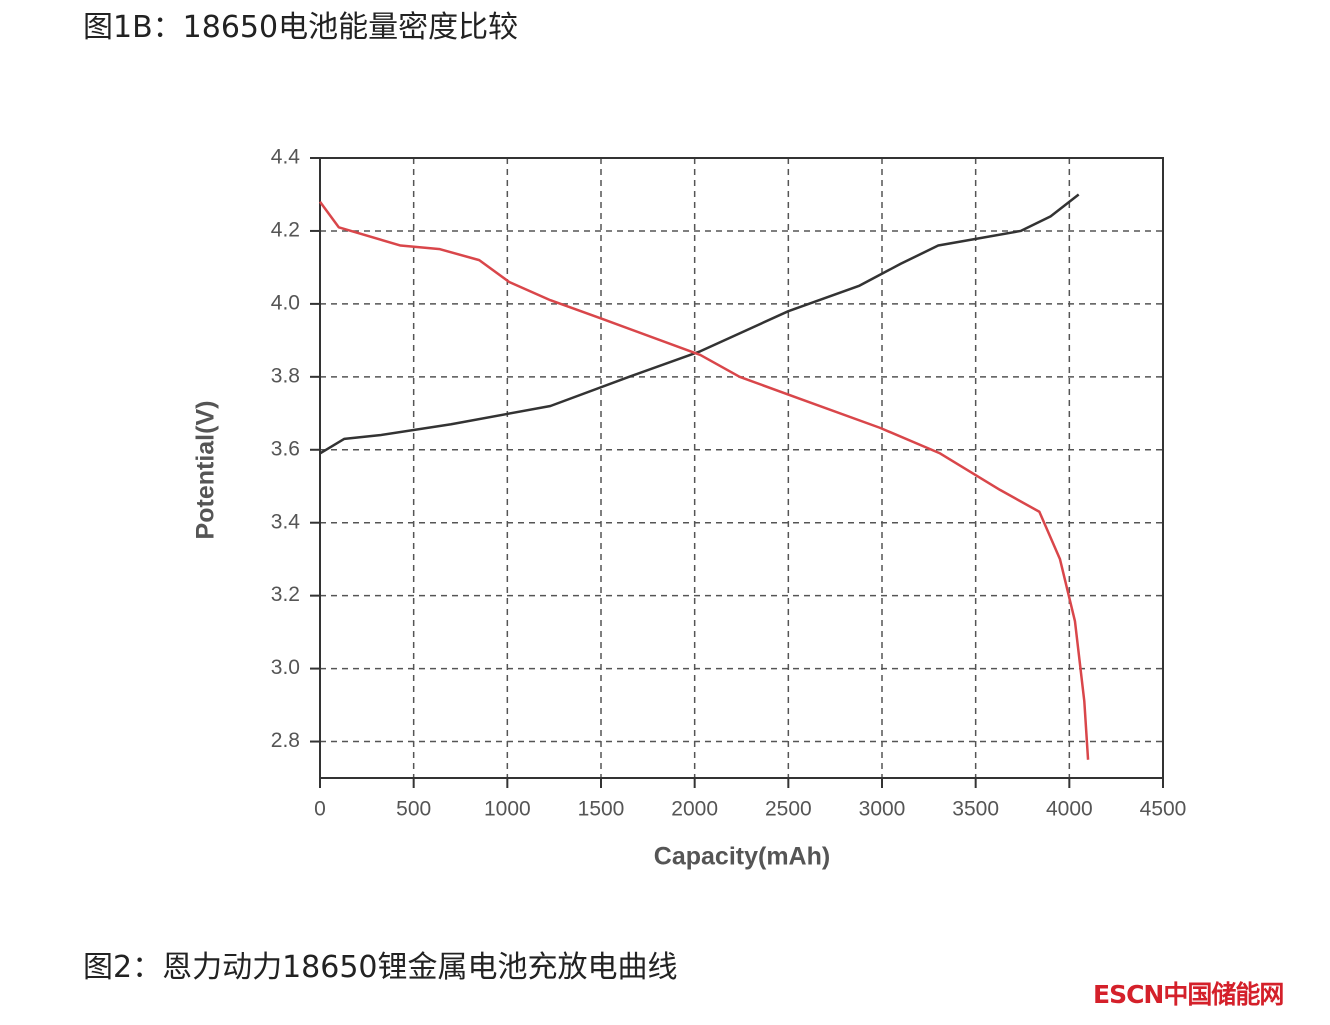 This screenshot has width=1330, height=1025. Describe the element at coordinates (285, 448) in the screenshot. I see `y-tick-label: 3.6` at that location.